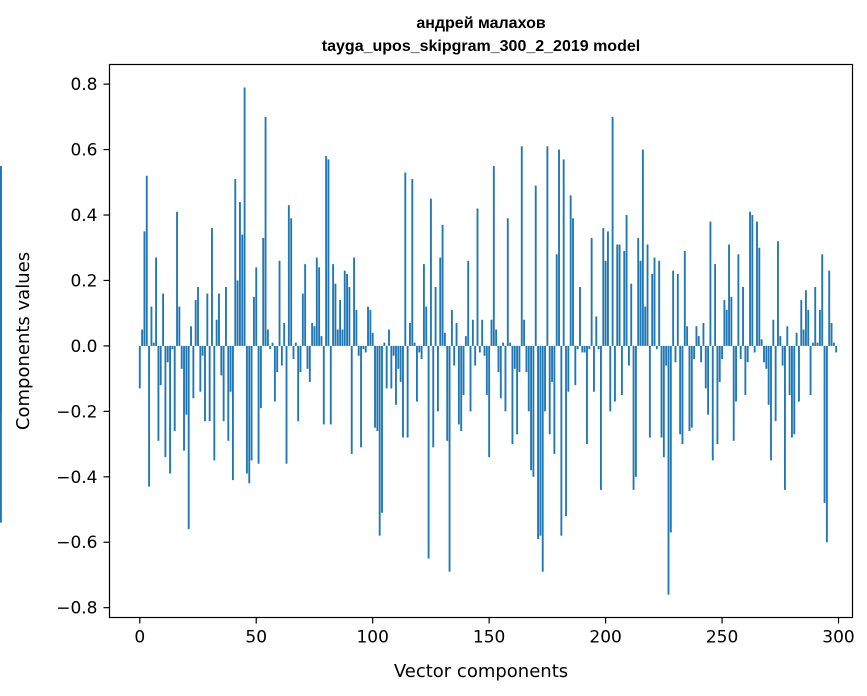 This screenshot has height=696, width=867. I want to click on y-tick-label: −0.8, so click(76, 609).